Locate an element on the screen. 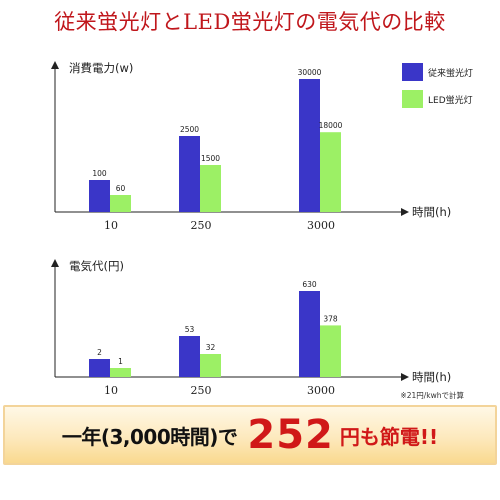 The image size is (500, 500). banner-lead-text: 一年(3,000時間)で is located at coordinates (149, 436).